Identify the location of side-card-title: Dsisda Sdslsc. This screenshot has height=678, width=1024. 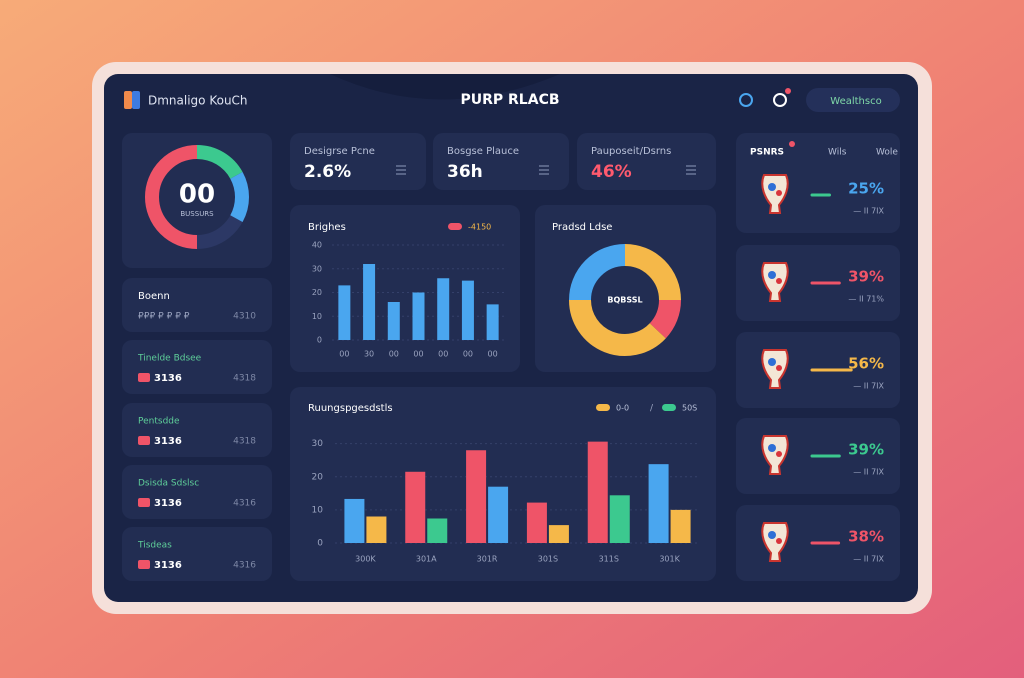
(168, 484).